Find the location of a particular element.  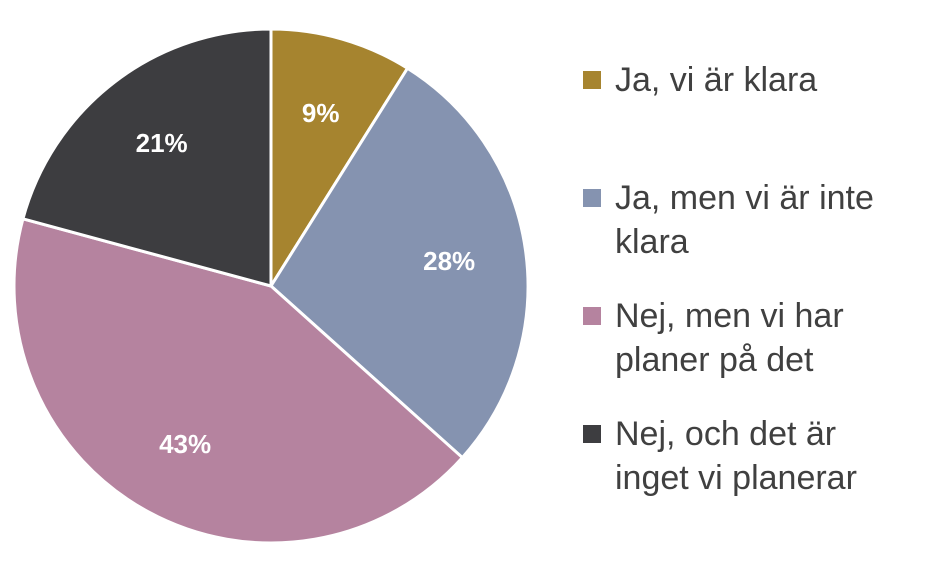

legend-label: Ja, men vi är inte klara is located at coordinates (744, 220).